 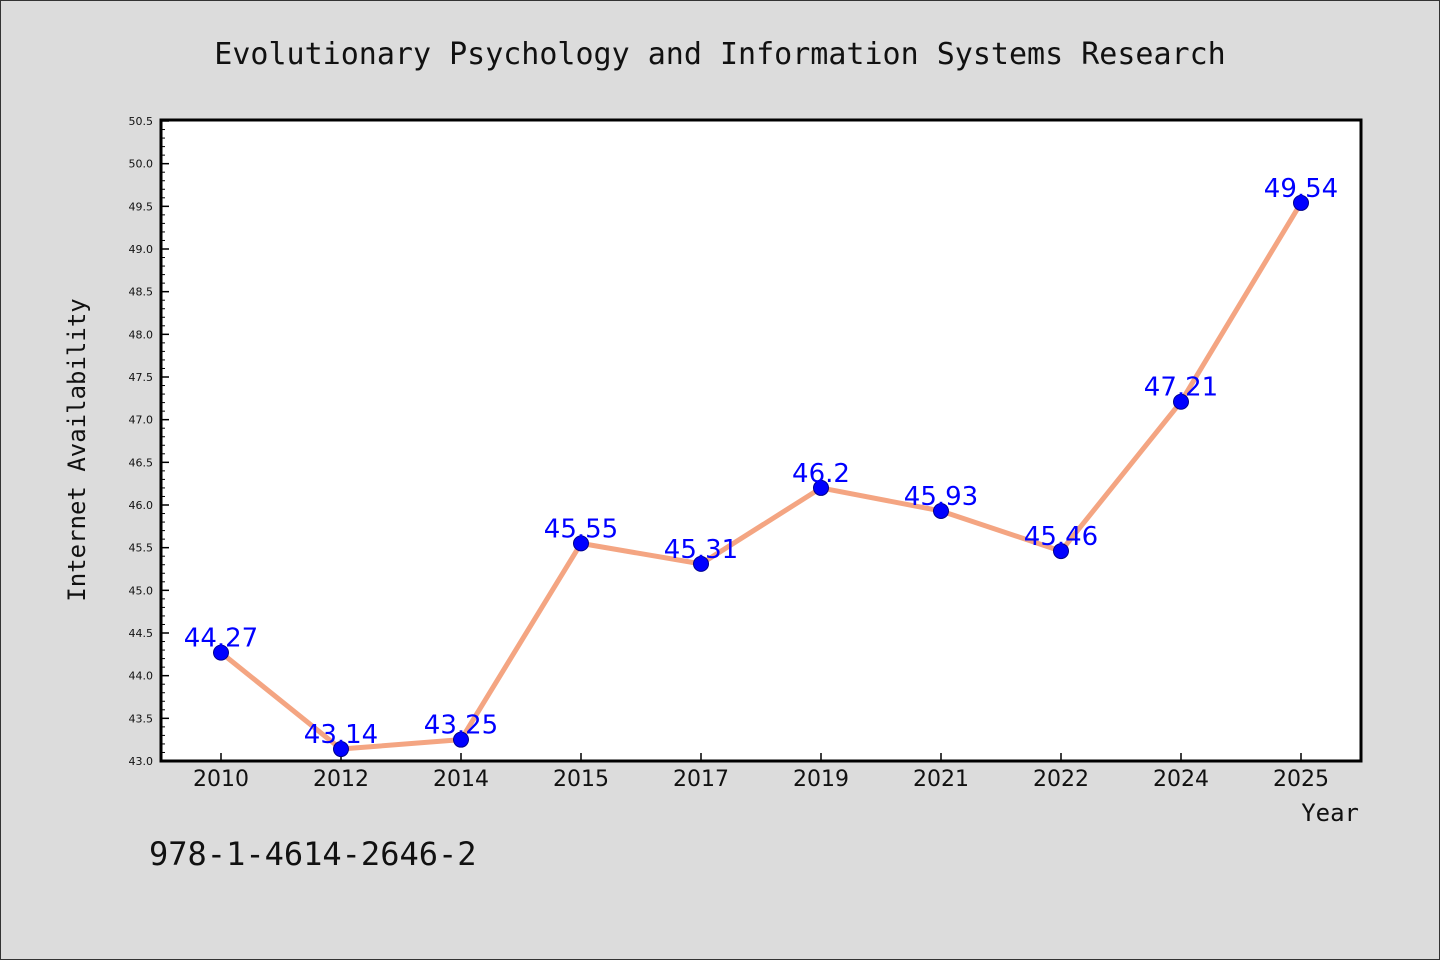 I want to click on y-tick-label: 44.0, so click(x=141, y=676).